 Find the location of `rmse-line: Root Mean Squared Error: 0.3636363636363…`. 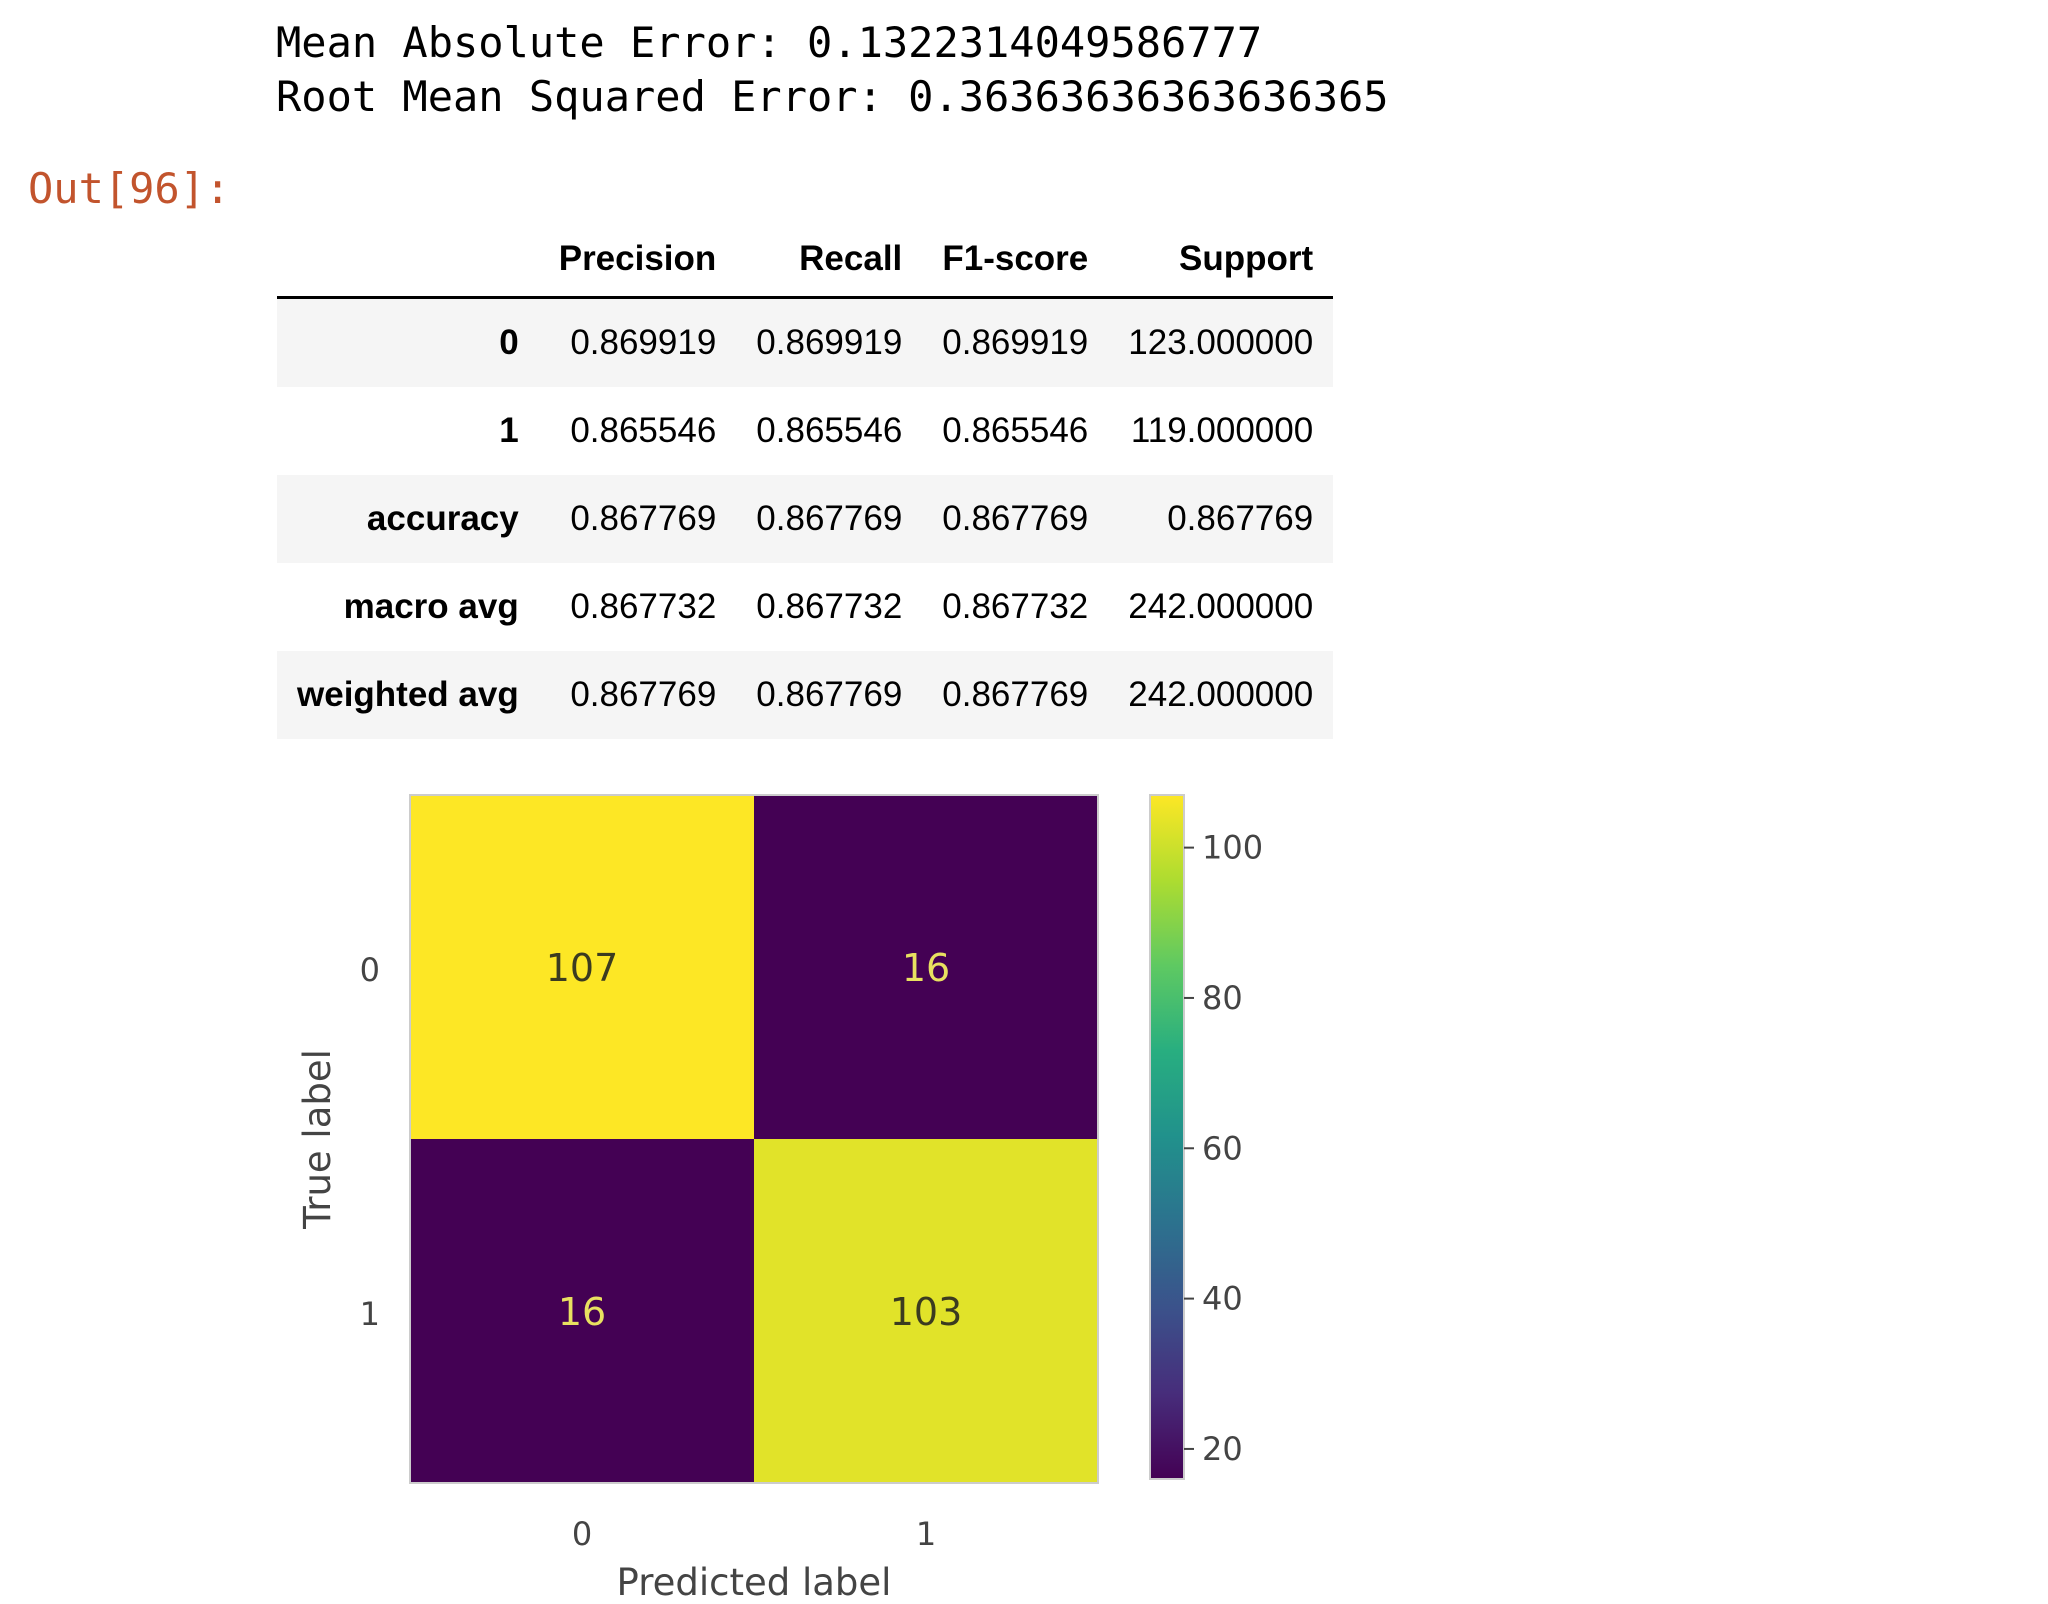

rmse-line: Root Mean Squared Error: 0.3636363636363… is located at coordinates (832, 96).